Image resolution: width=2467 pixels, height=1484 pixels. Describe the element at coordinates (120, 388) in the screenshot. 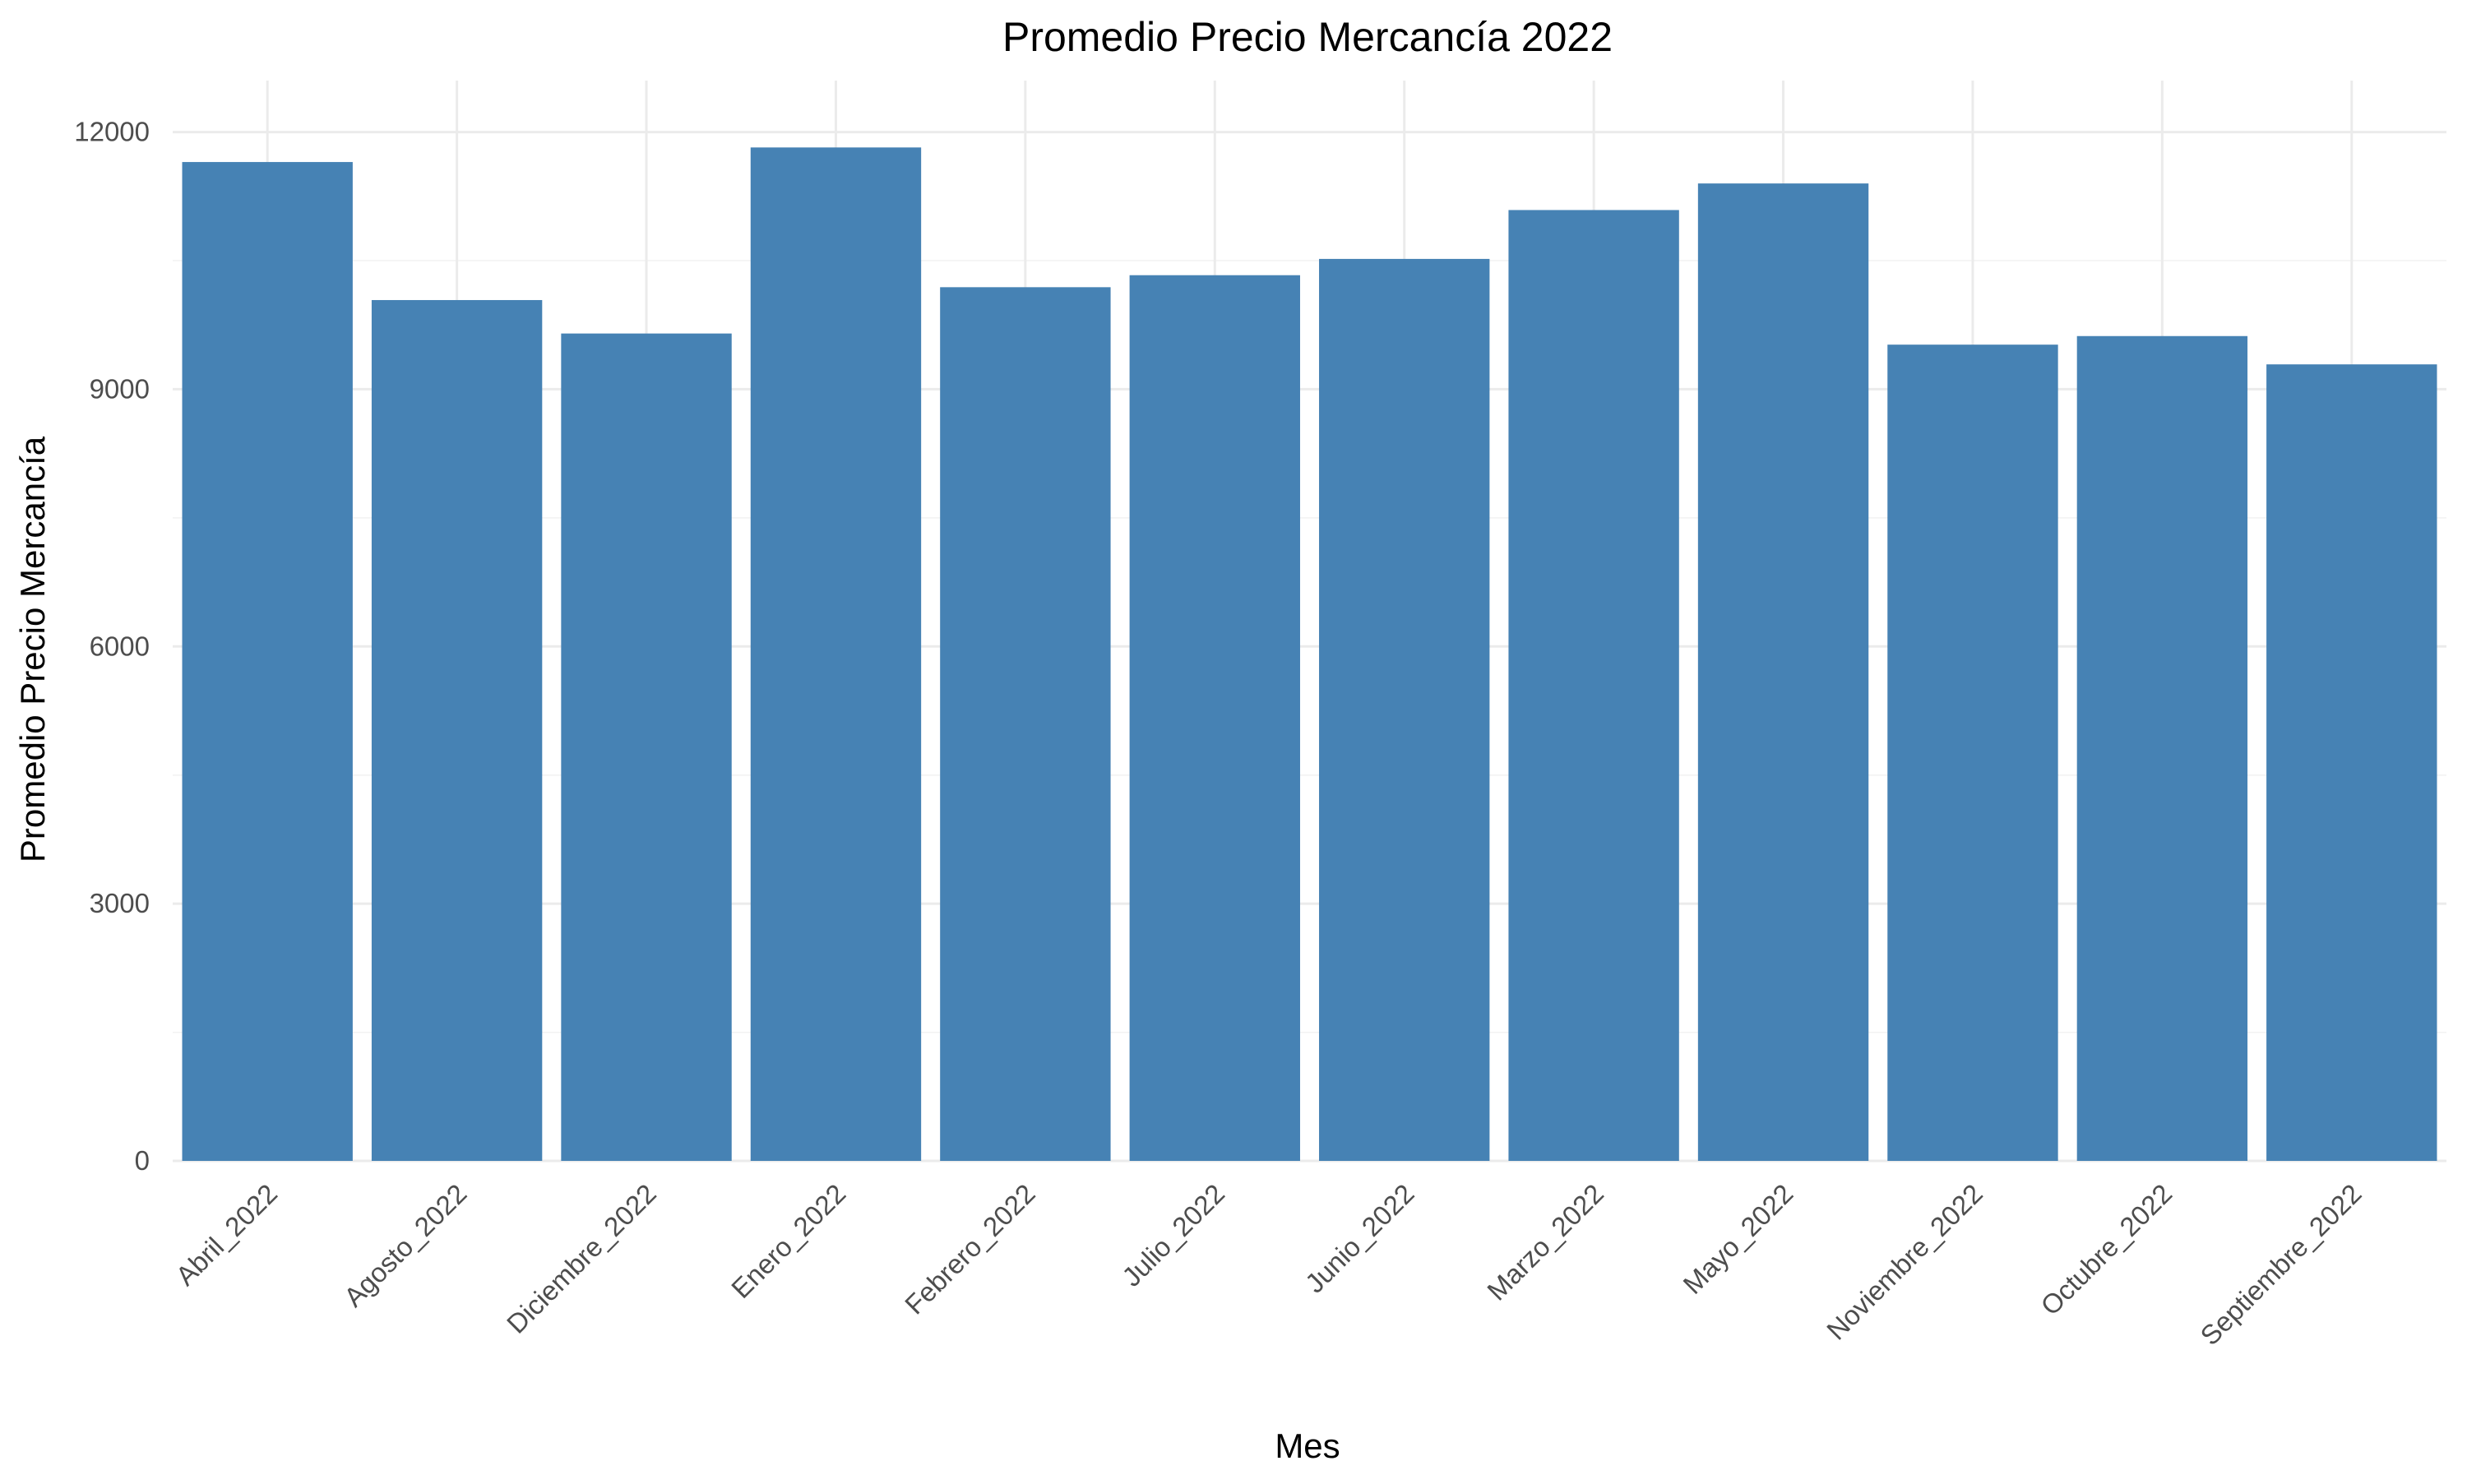

I see `y-tick-label: 9000` at that location.